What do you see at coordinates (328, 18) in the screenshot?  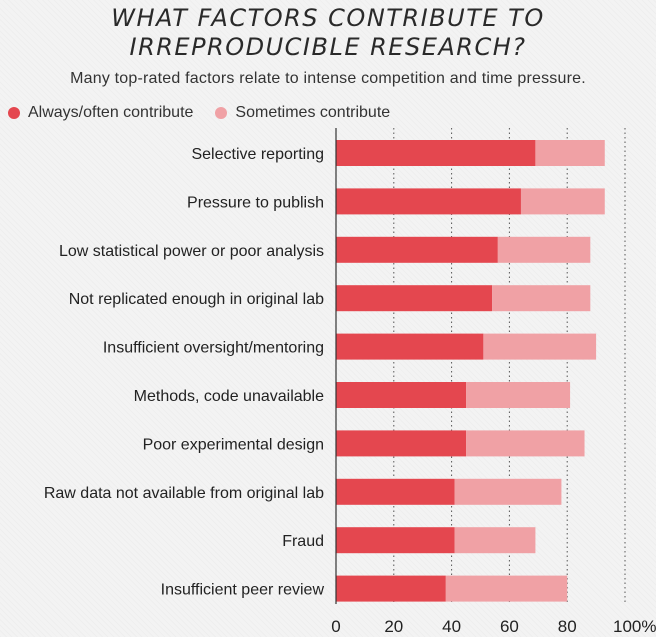 I see `chart-title-line-1: WHAT FACTORS CONTRIBUTE TO` at bounding box center [328, 18].